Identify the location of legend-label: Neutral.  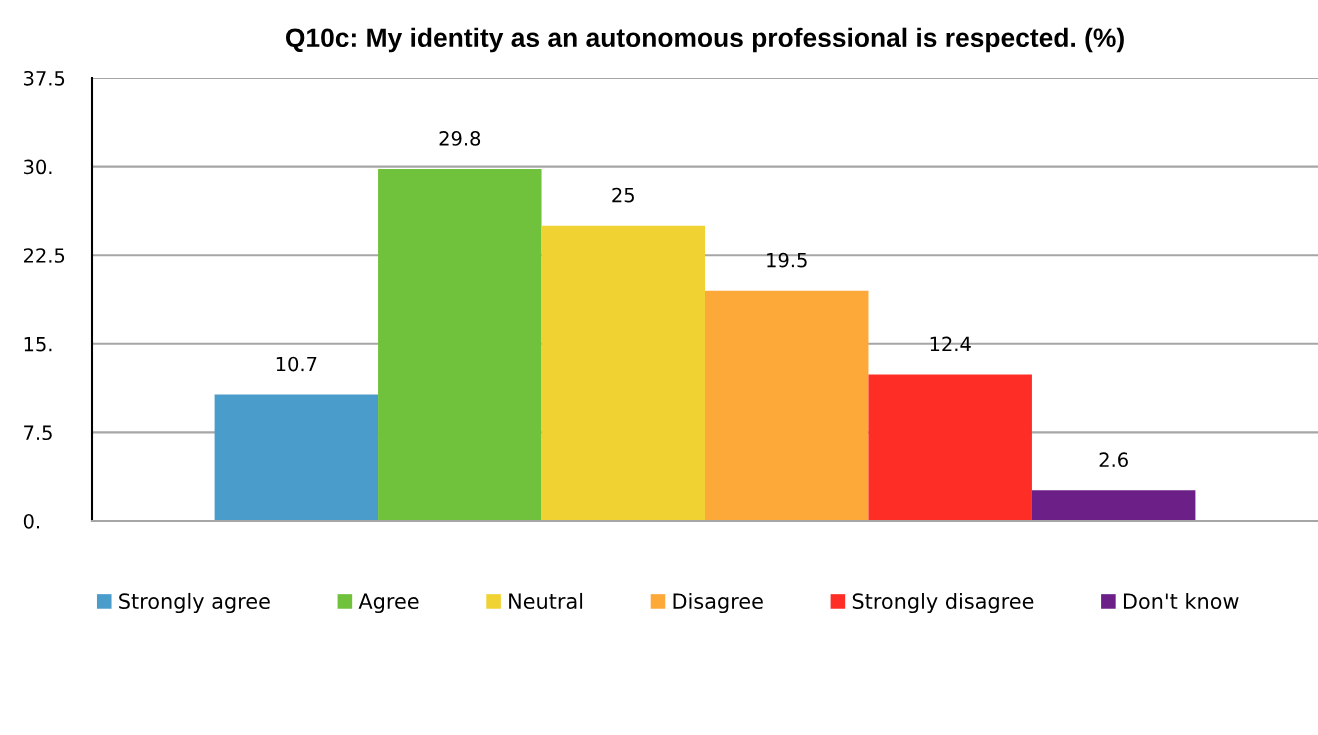
(546, 601).